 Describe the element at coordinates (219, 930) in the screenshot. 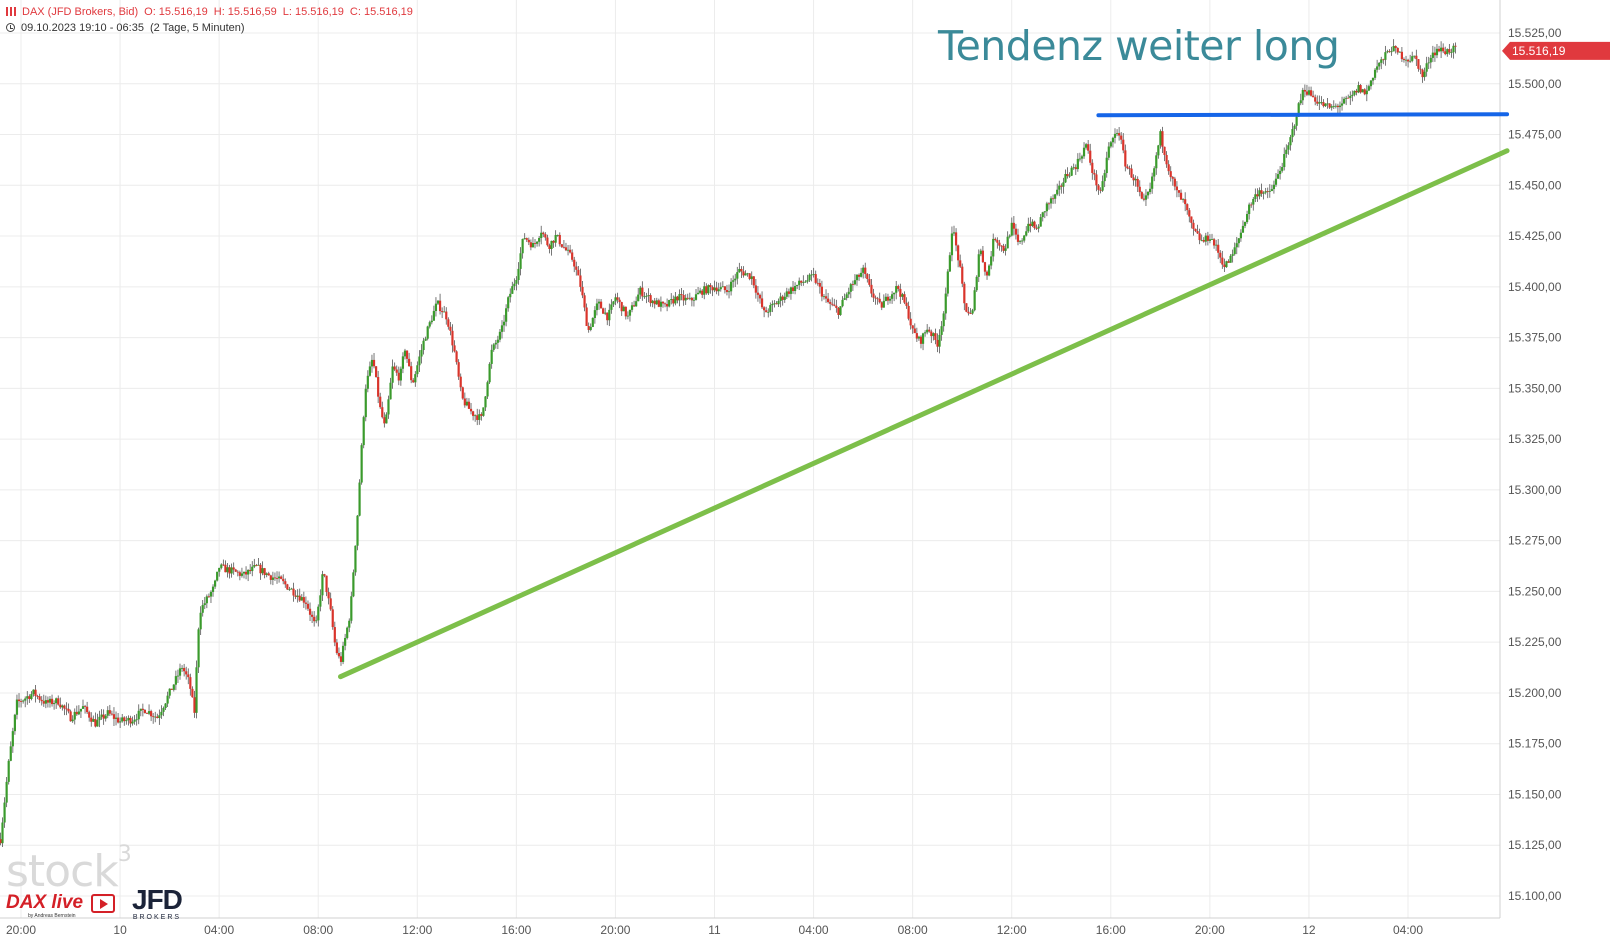

I see `x-tick-label: 04:00` at that location.